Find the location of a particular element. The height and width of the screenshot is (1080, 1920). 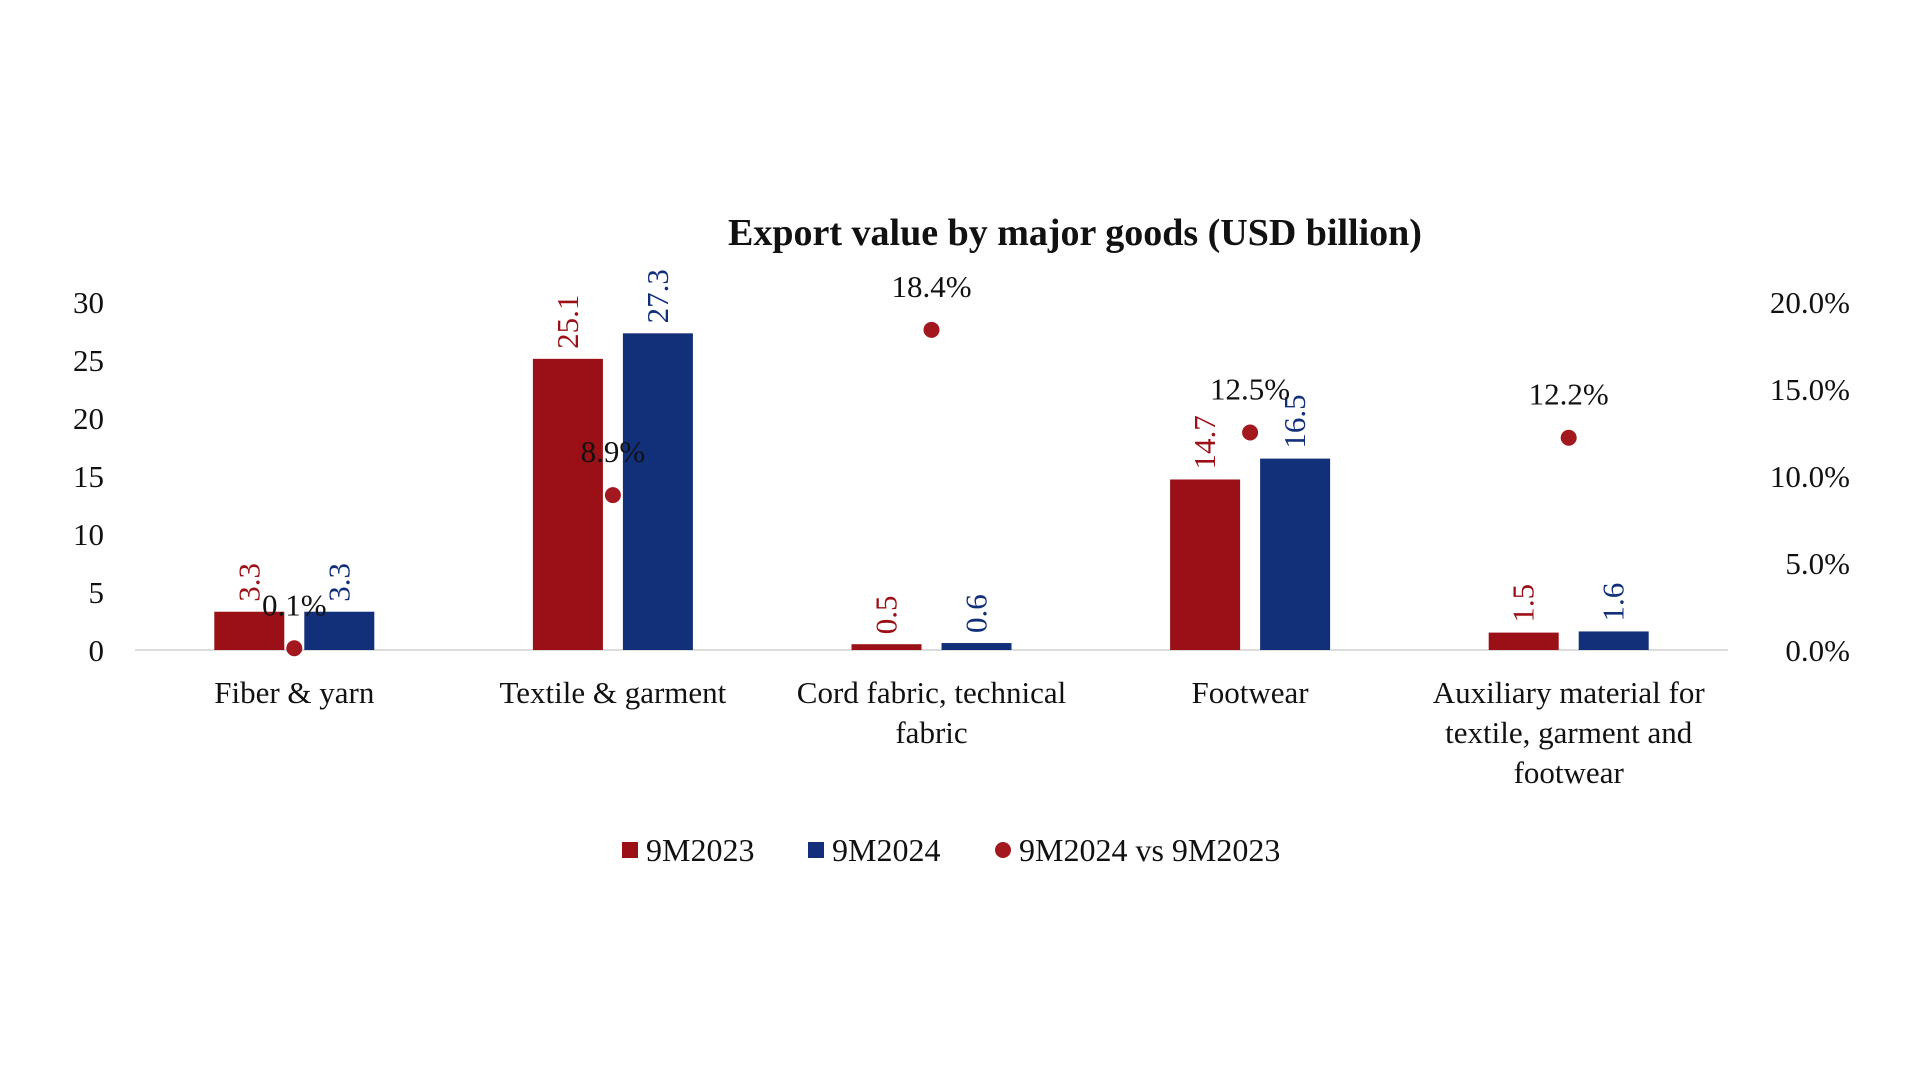

y-right-tick-label: 20.0% is located at coordinates (1810, 302).